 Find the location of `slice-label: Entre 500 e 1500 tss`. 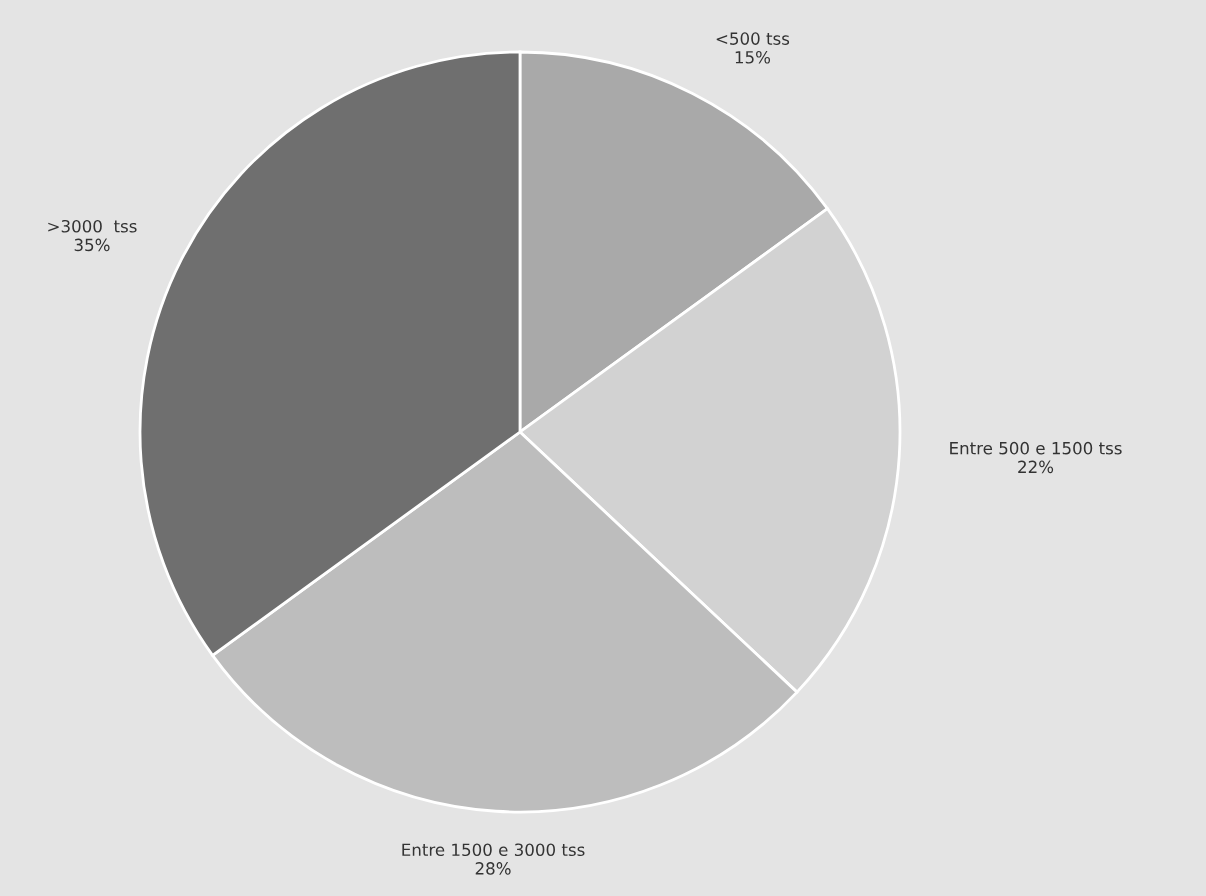

slice-label: Entre 500 e 1500 tss is located at coordinates (1036, 448).